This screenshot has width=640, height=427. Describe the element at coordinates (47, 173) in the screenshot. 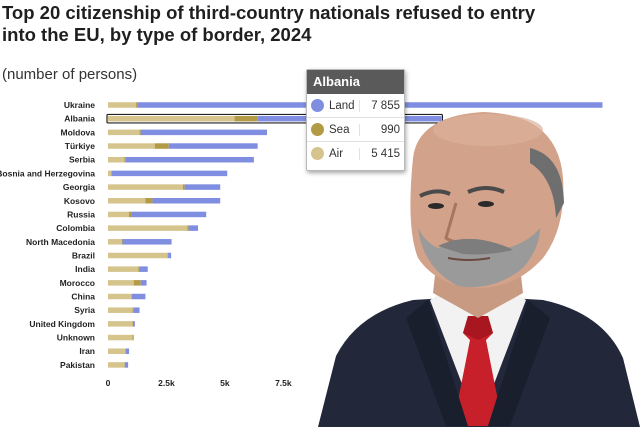

I see `category-label: Bosnia and Herzegovina` at that location.